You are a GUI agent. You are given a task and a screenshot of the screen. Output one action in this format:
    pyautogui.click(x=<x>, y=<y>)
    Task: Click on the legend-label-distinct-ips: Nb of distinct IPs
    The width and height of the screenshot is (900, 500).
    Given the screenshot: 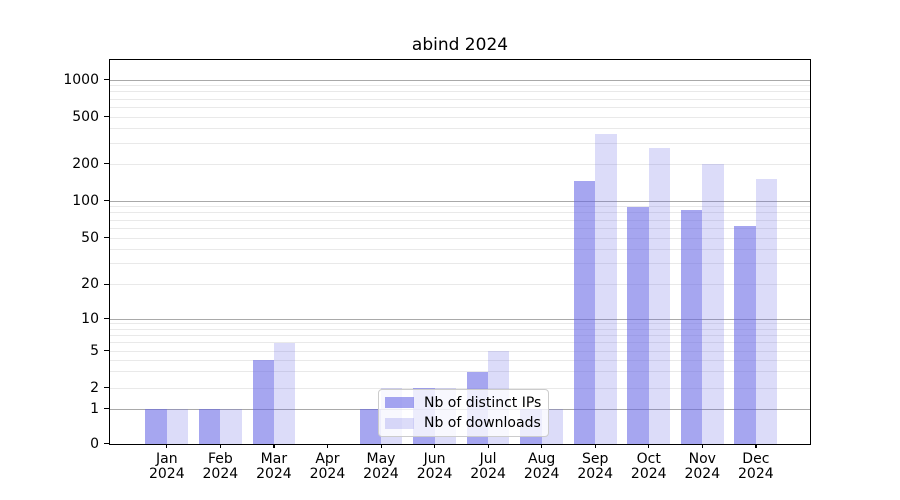 What is the action you would take?
    pyautogui.click(x=483, y=402)
    